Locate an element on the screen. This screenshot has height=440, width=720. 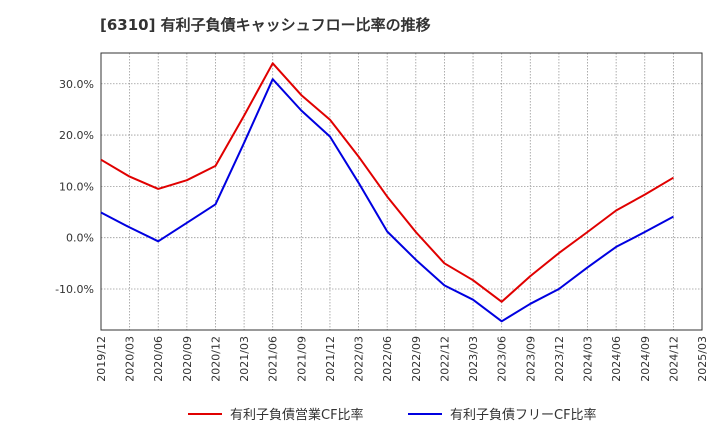
x-tick-label: 2023/12 is located at coordinates (559, 359).